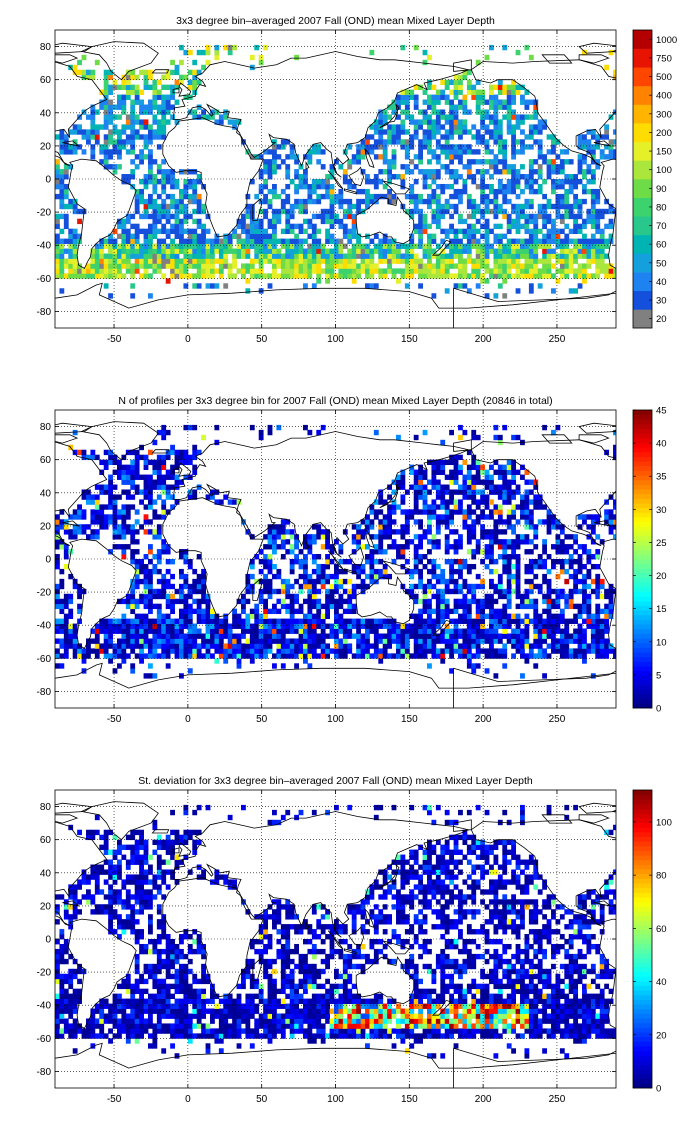 This screenshot has width=696, height=1140. What do you see at coordinates (664, 77) in the screenshot?
I see `colorbar-tick-label: 500` at bounding box center [664, 77].